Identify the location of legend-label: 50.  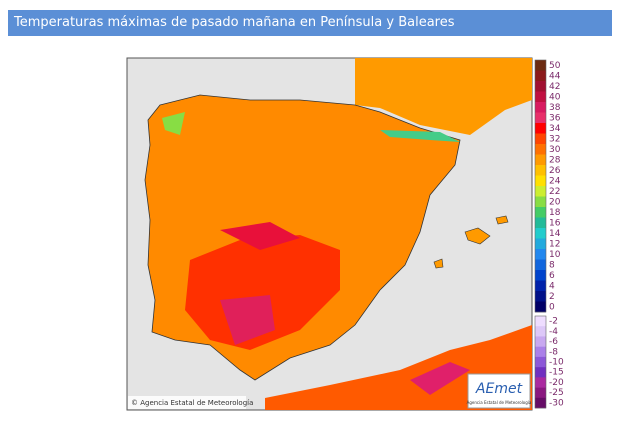
(555, 66).